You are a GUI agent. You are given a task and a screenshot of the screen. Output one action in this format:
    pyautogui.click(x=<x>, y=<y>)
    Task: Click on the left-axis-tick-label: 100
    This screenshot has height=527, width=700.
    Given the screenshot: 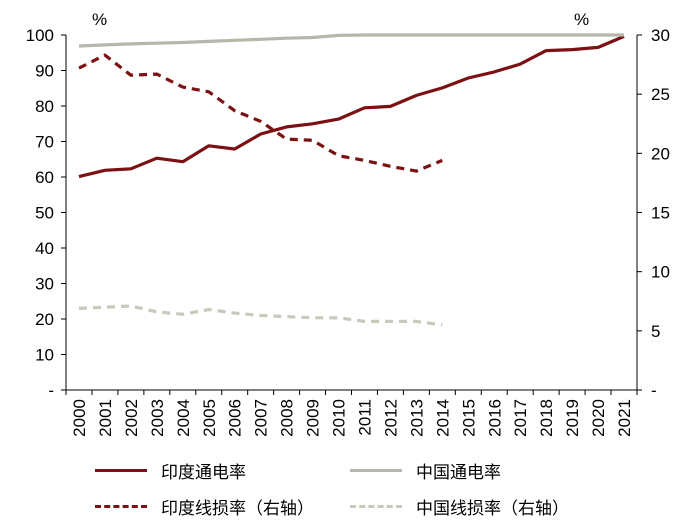 What is the action you would take?
    pyautogui.click(x=40, y=35)
    